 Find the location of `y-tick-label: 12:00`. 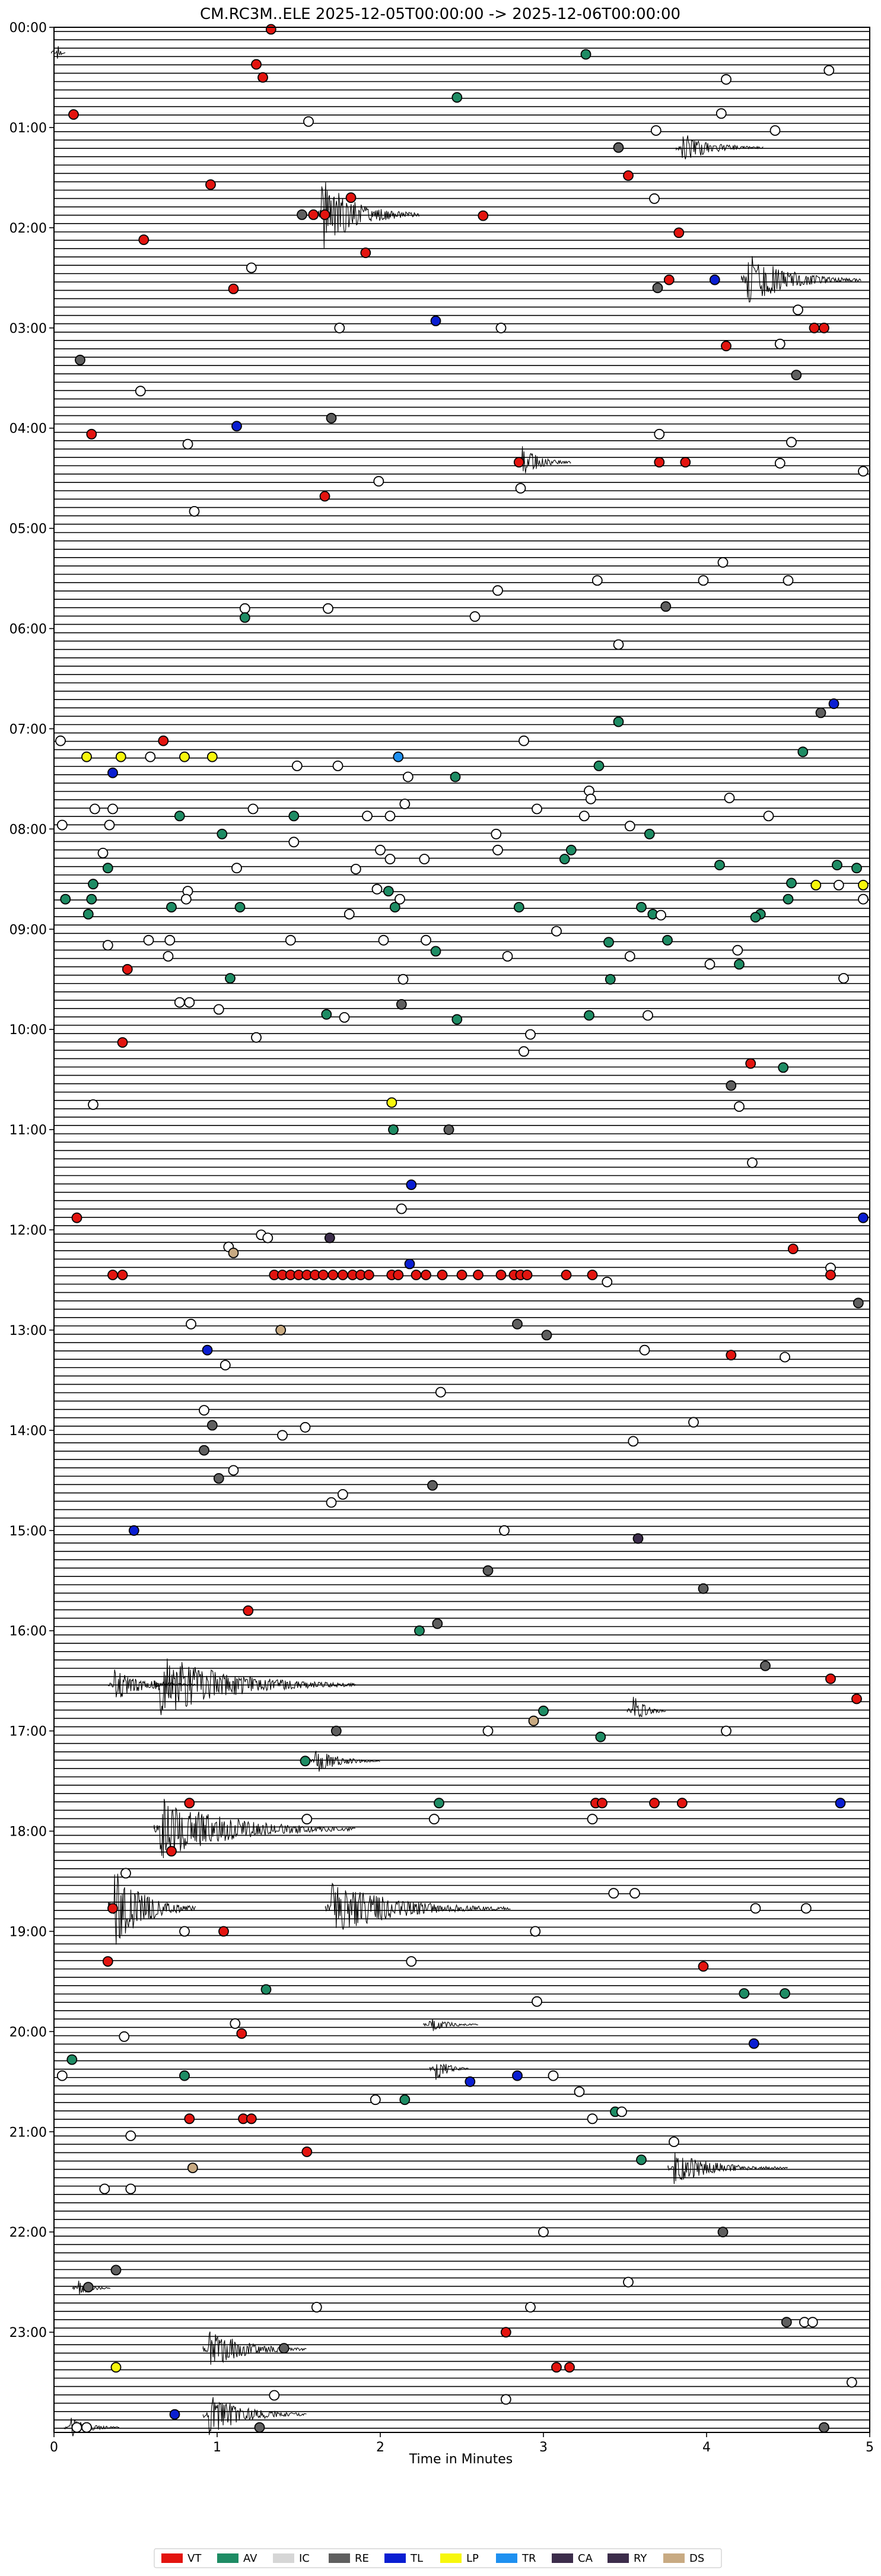

y-tick-label: 12:00 is located at coordinates (28, 1230).